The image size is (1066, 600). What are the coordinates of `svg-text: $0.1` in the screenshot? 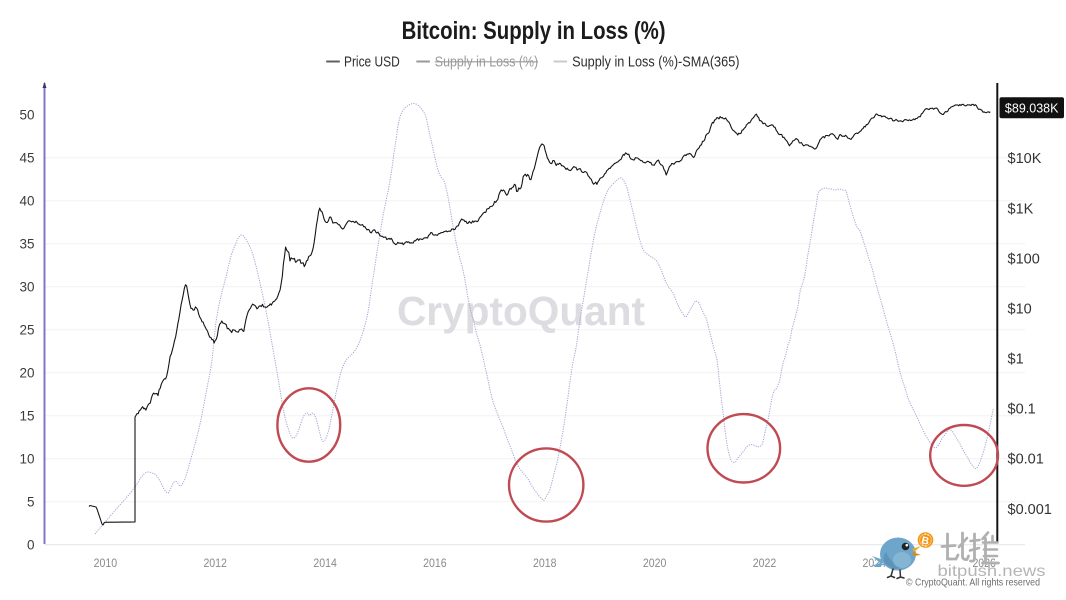 It's located at (1022, 410).